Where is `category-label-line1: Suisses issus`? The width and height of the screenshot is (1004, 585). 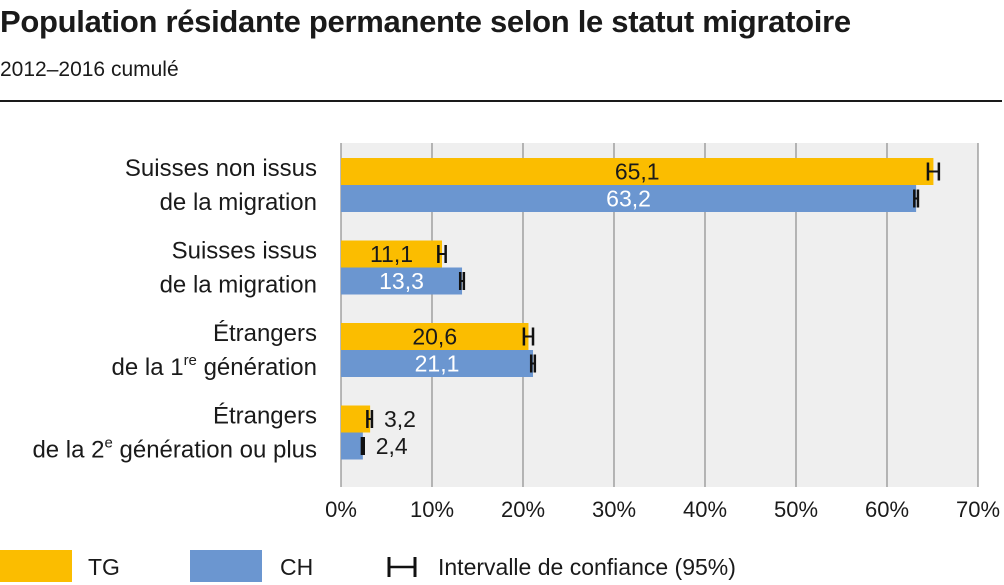 category-label-line1: Suisses issus is located at coordinates (244, 251).